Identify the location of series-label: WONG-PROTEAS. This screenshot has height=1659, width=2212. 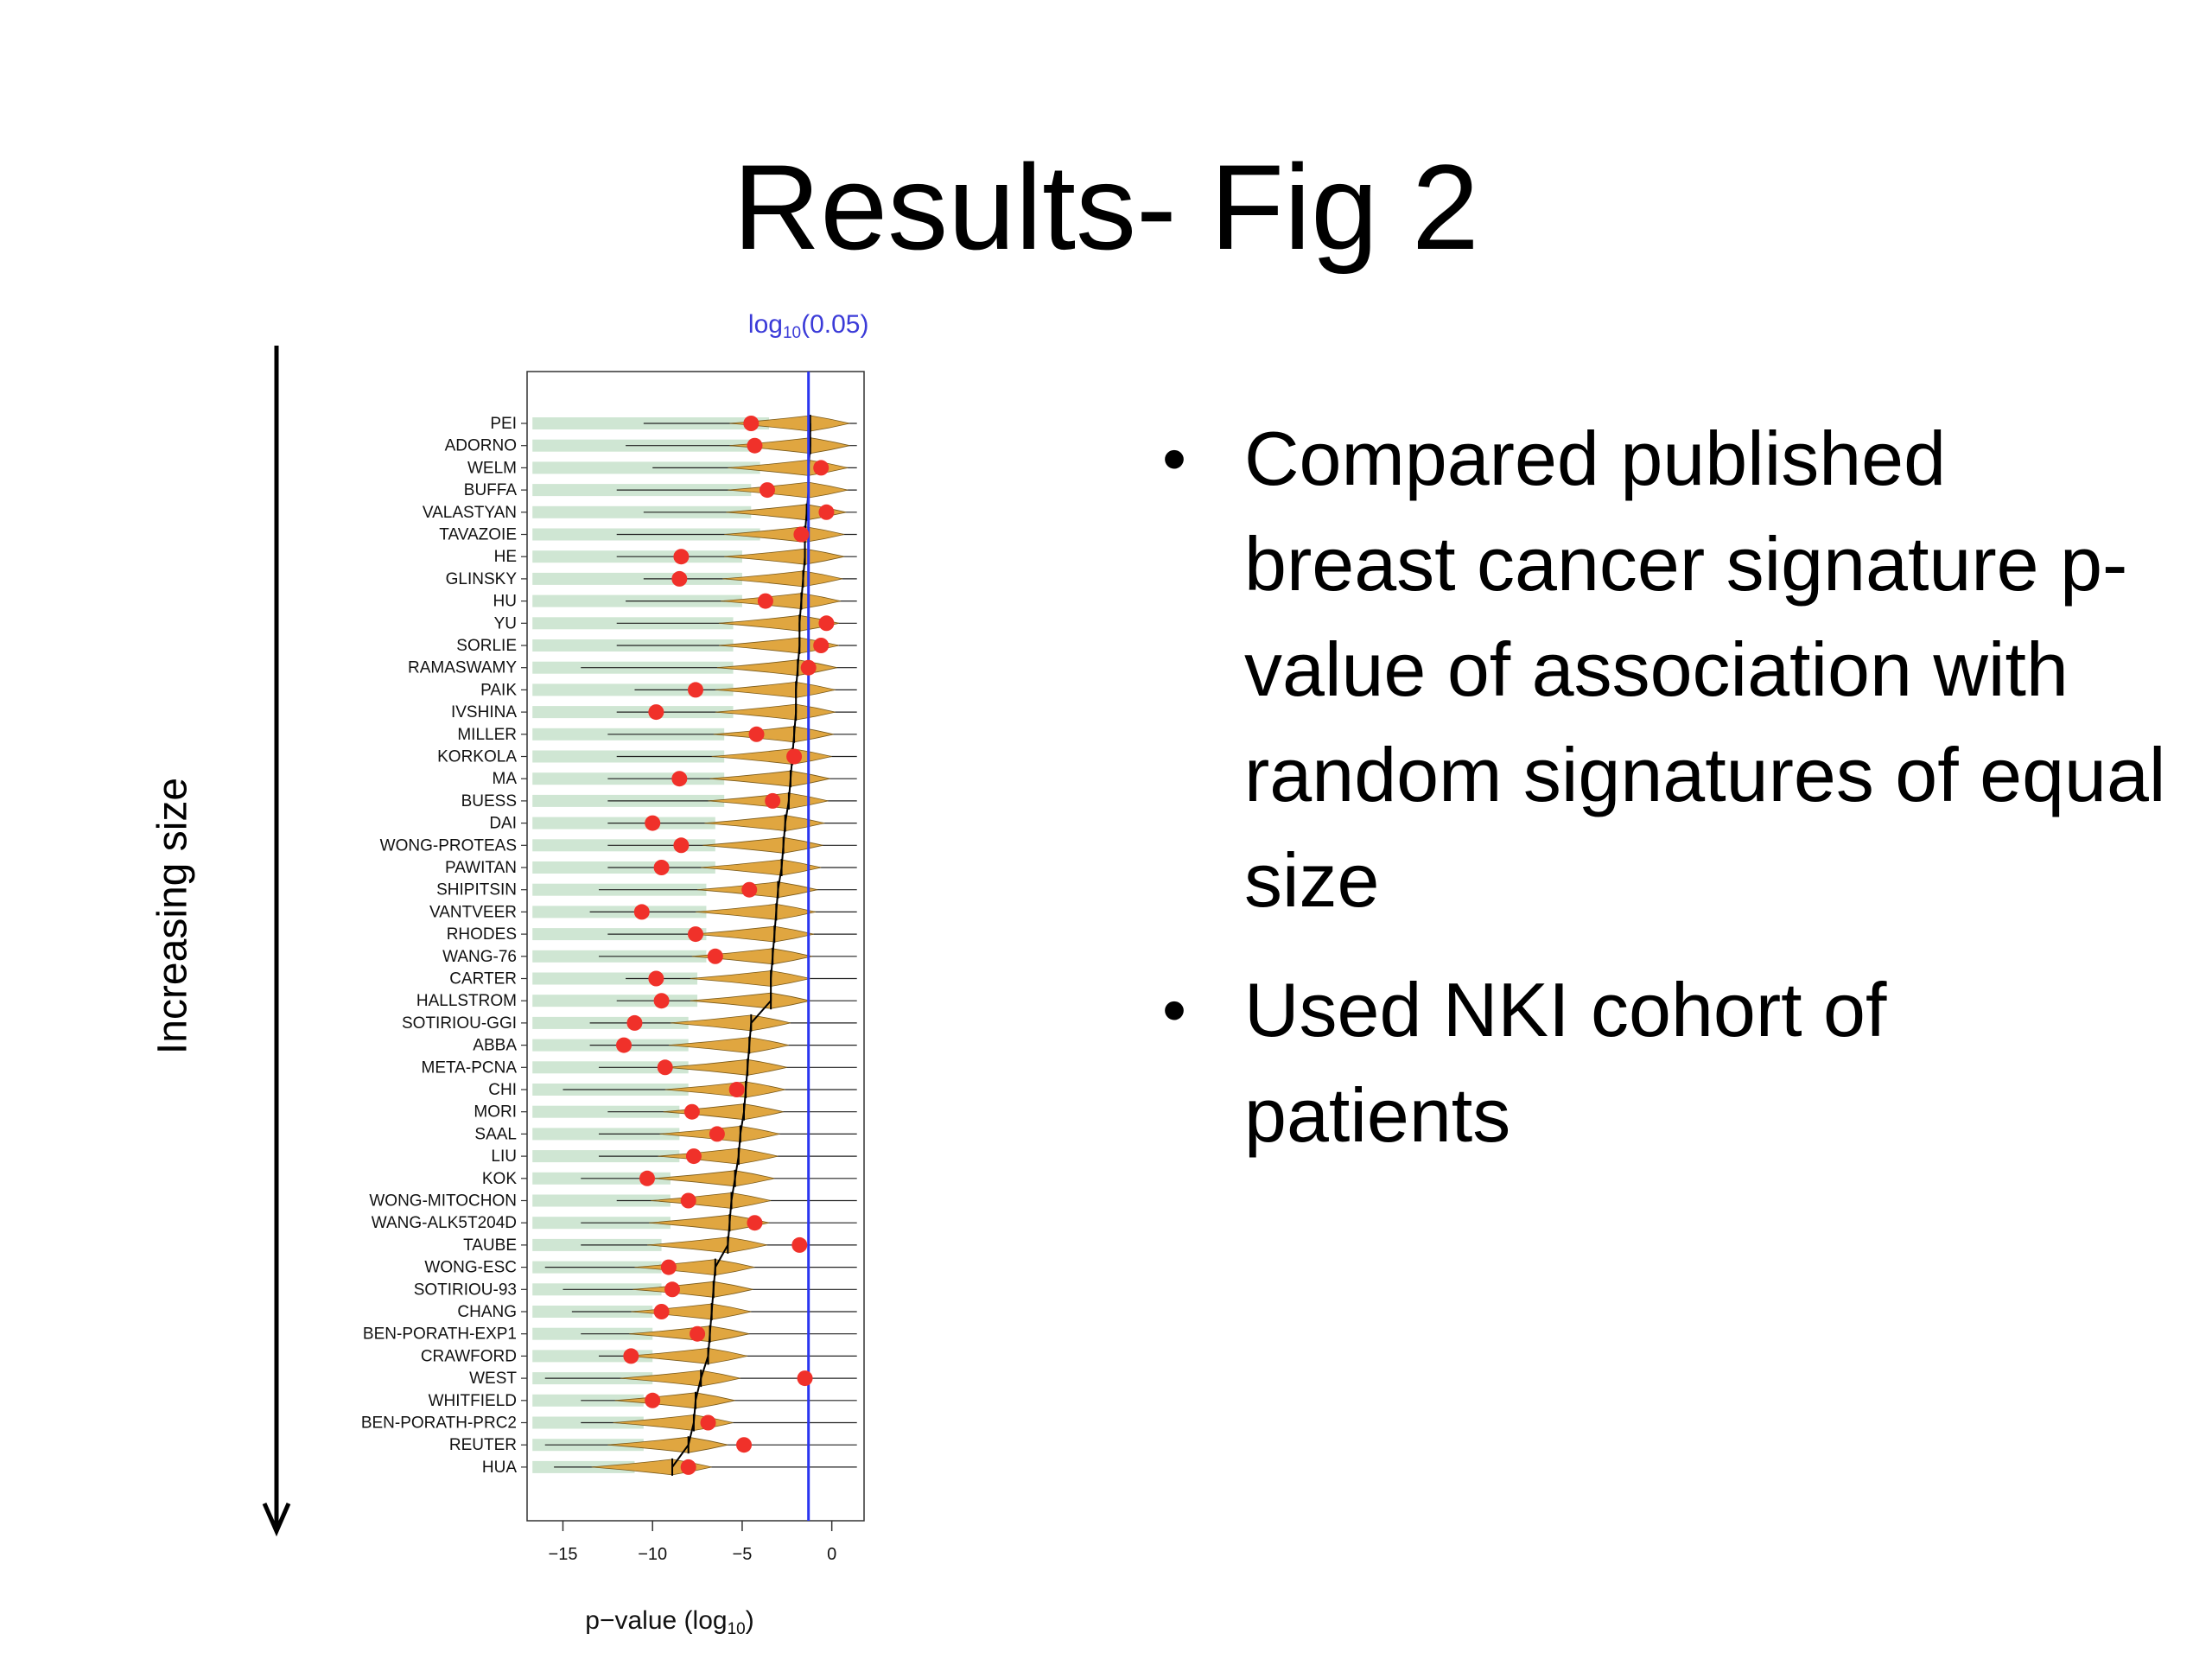
(448, 845).